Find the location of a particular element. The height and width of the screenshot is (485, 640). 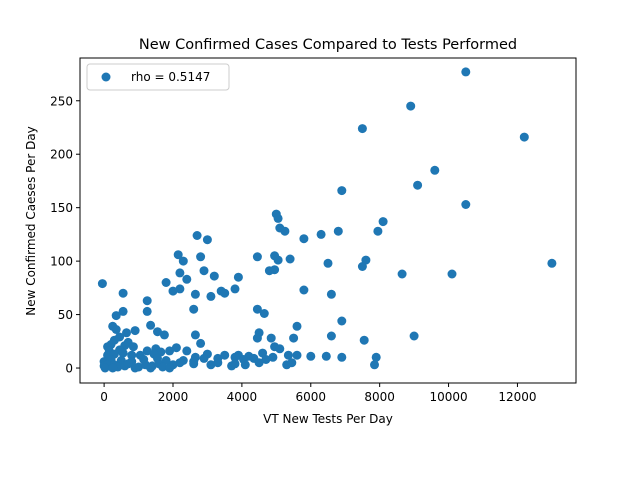

y-tick-label: 50 is located at coordinates (65, 315).